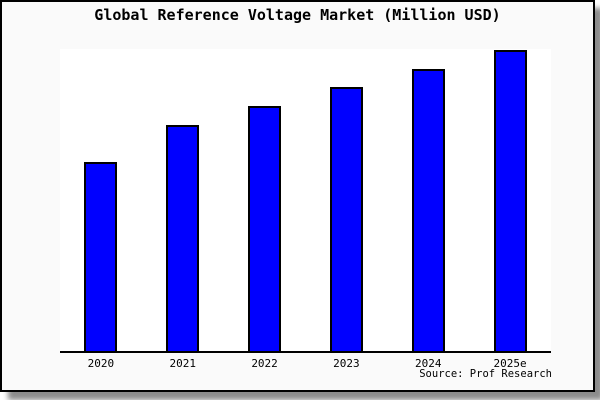 This screenshot has height=400, width=600. Describe the element at coordinates (265, 228) in the screenshot. I see `bar-2022` at that location.